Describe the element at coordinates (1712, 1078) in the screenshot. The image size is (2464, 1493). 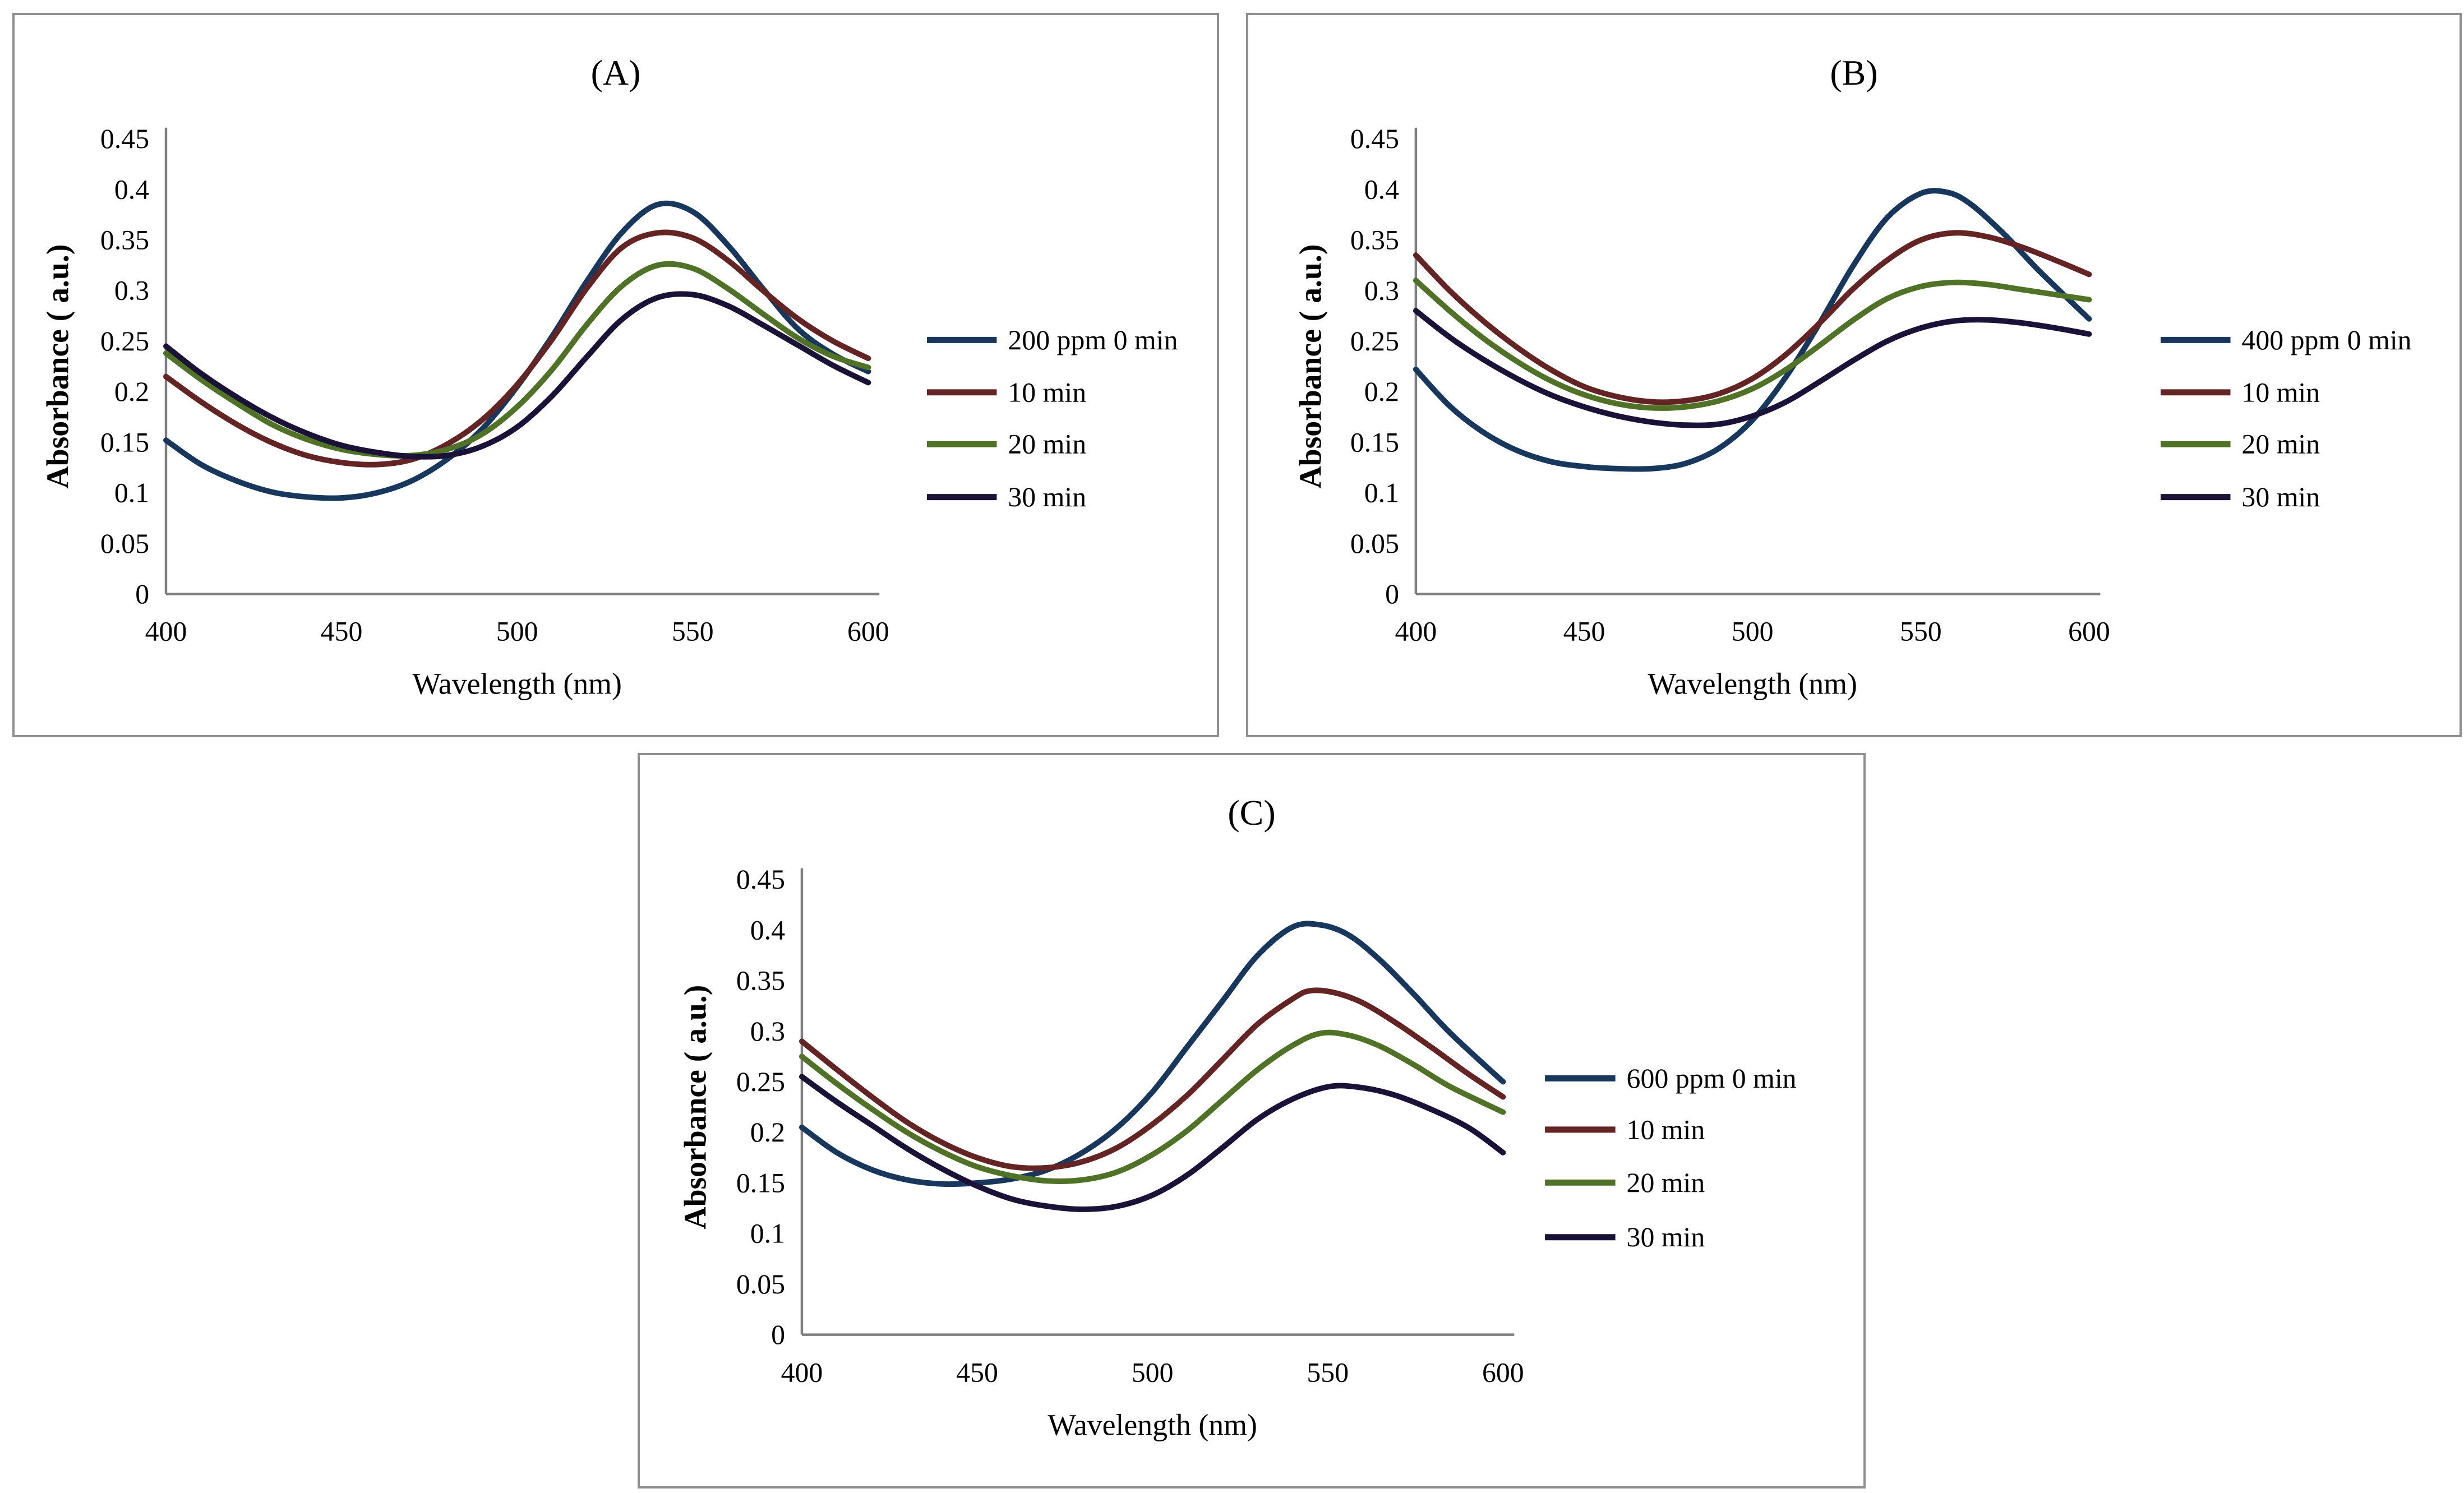
I see `legend-item-label: 600 ppm 0 min` at that location.